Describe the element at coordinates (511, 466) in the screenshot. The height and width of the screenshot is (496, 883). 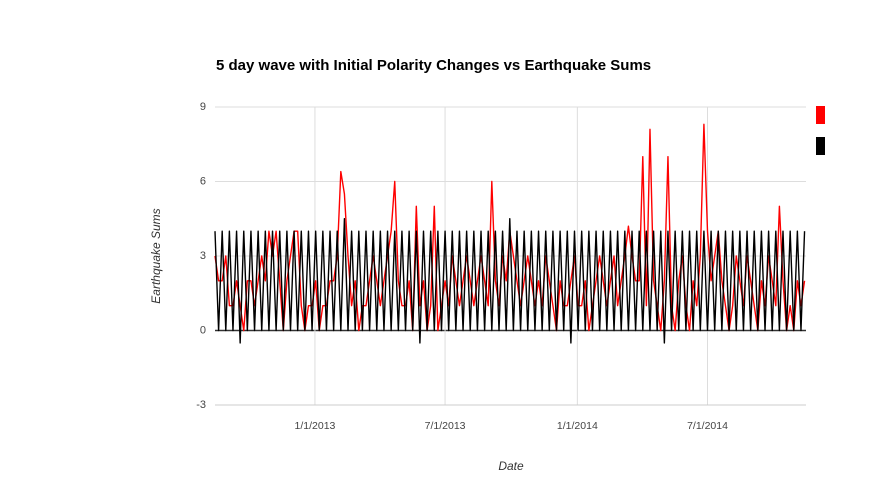
I see `x-axis-title: Date` at that location.